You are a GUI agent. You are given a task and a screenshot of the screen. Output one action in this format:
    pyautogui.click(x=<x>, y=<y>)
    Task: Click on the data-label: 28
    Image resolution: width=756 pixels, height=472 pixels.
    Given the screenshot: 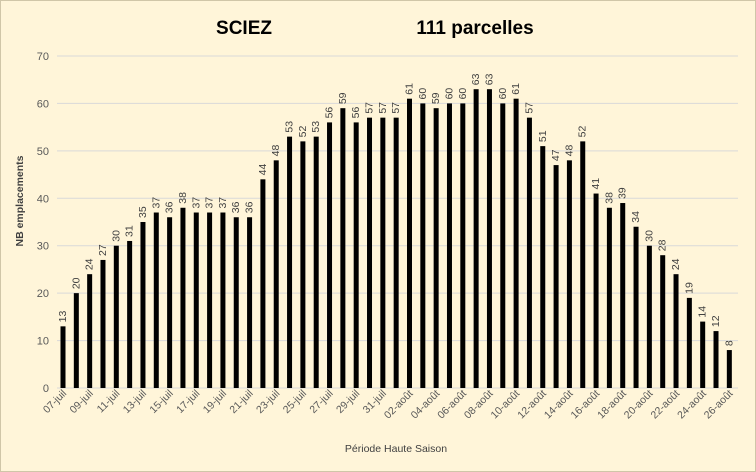 What is the action you would take?
    pyautogui.click(x=663, y=245)
    